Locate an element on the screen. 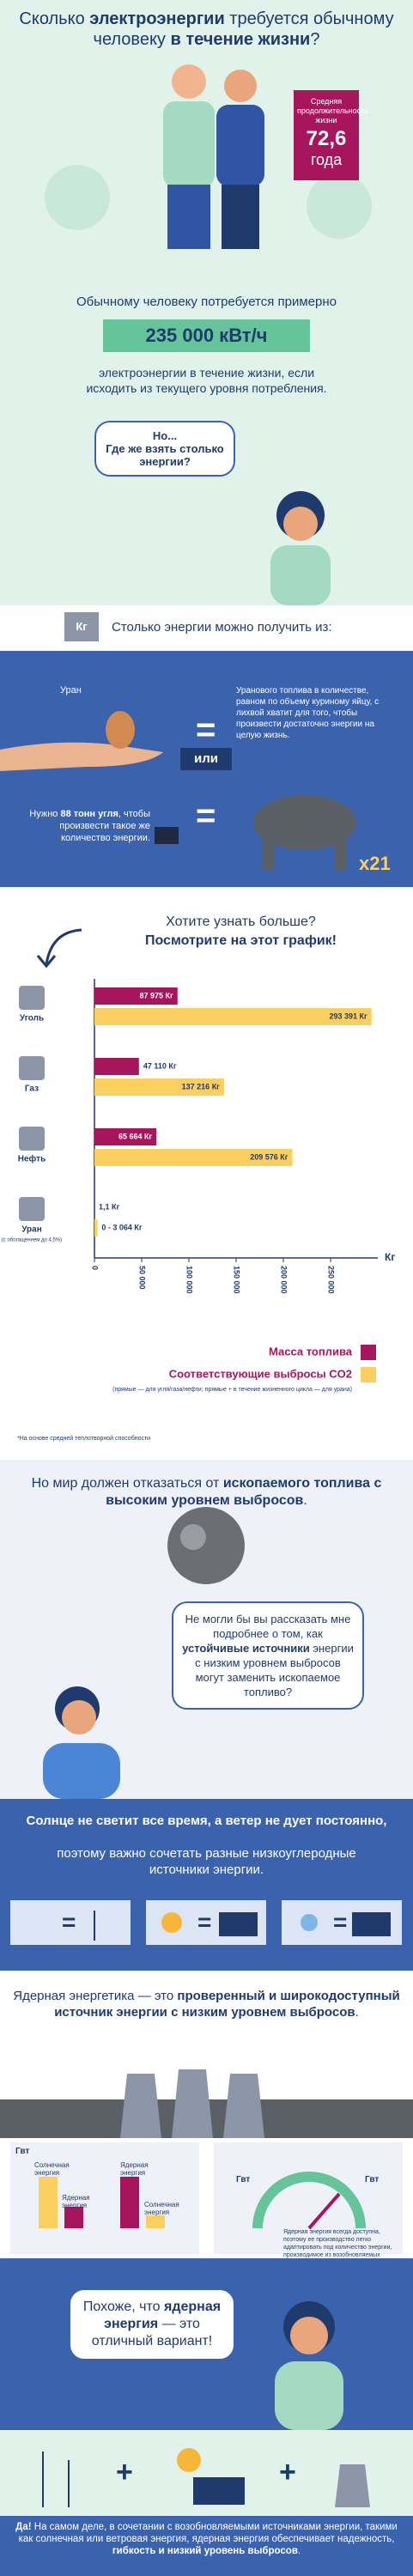  heading-text: Ядерная энергетика — это is located at coordinates (95, 1996).